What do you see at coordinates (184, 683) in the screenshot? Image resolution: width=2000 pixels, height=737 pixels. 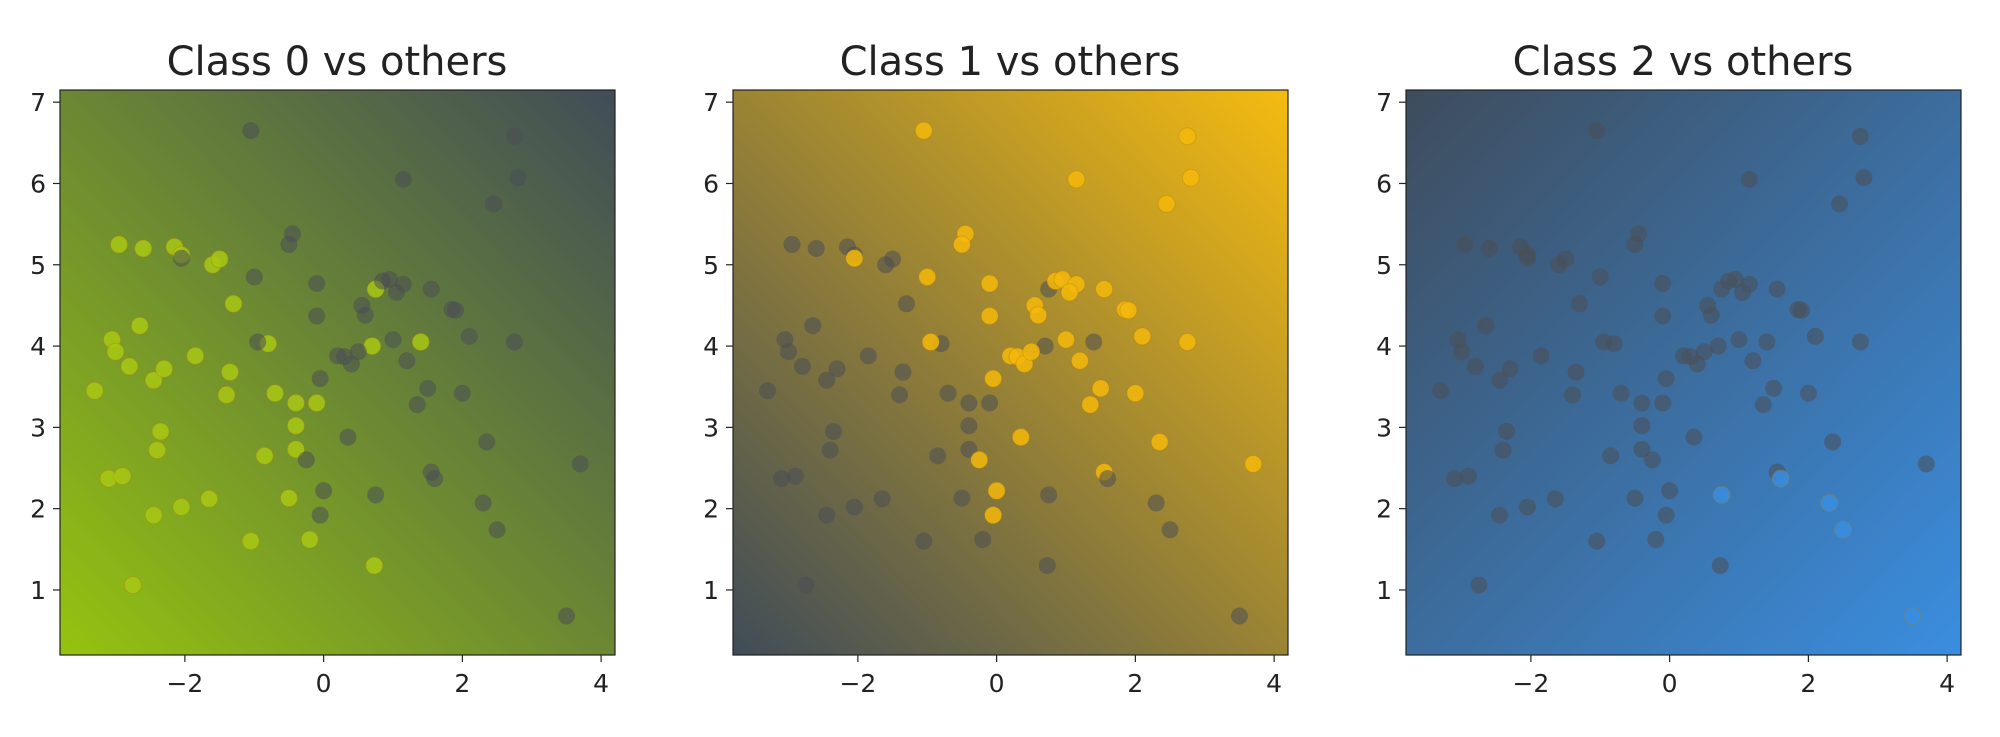 I see `x-tick-label: −2` at bounding box center [184, 683].